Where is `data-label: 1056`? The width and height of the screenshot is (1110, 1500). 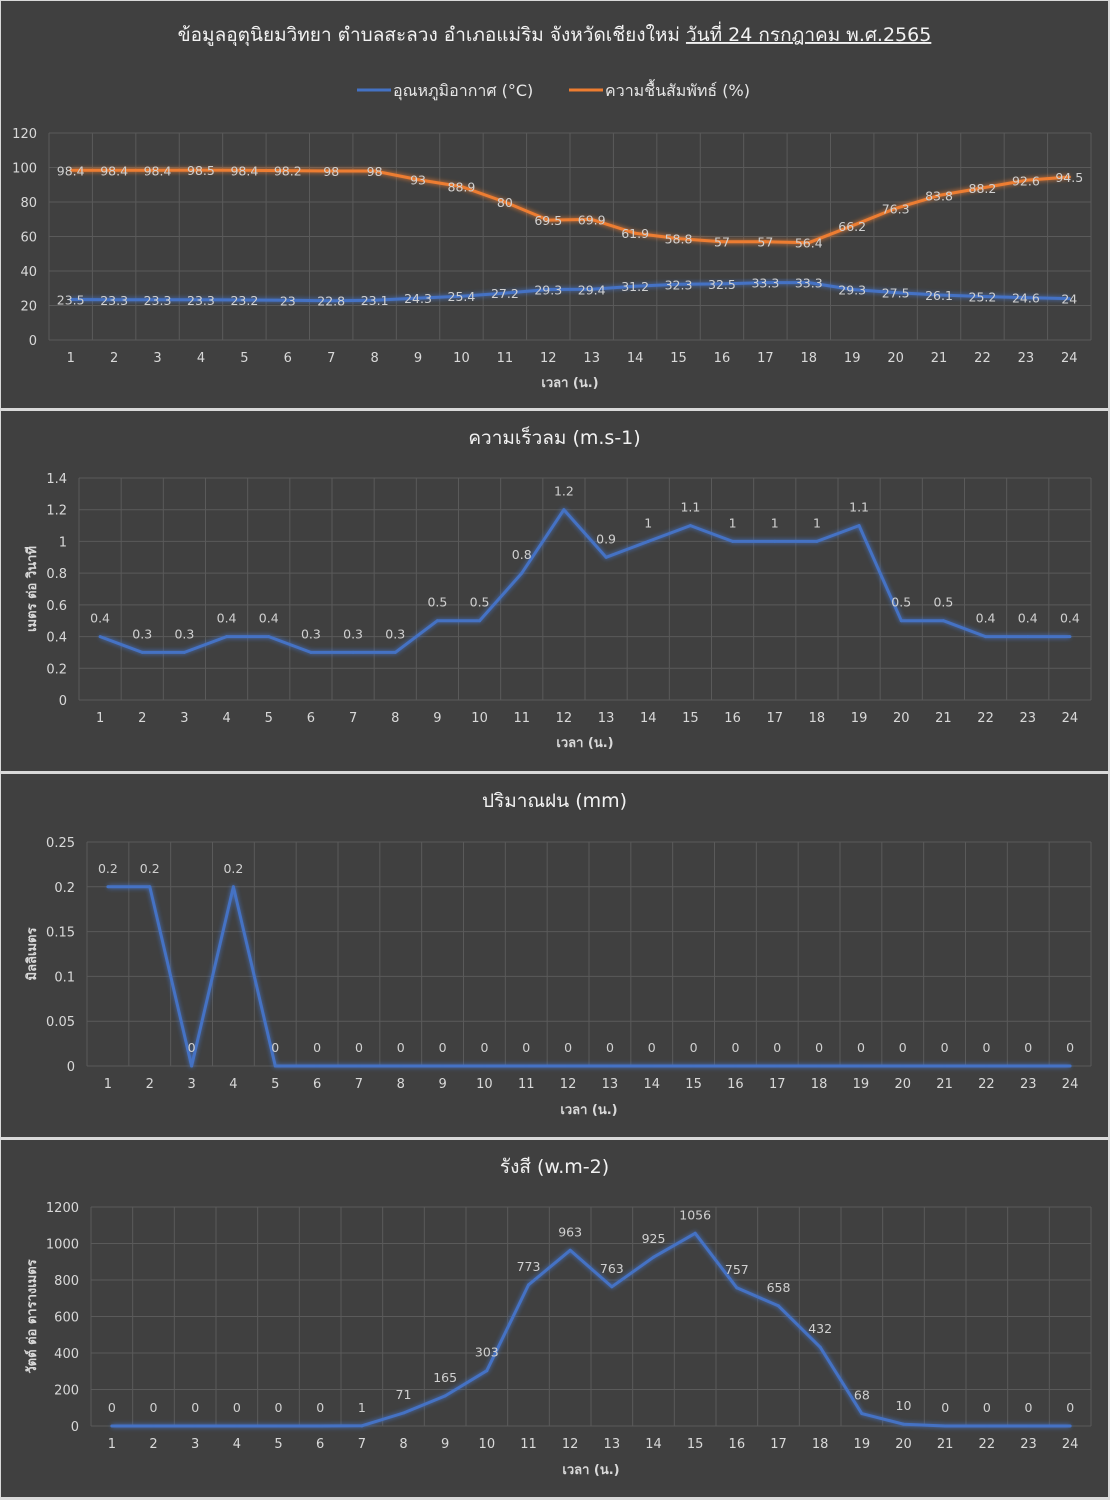
data-label: 1056 is located at coordinates (695, 1214).